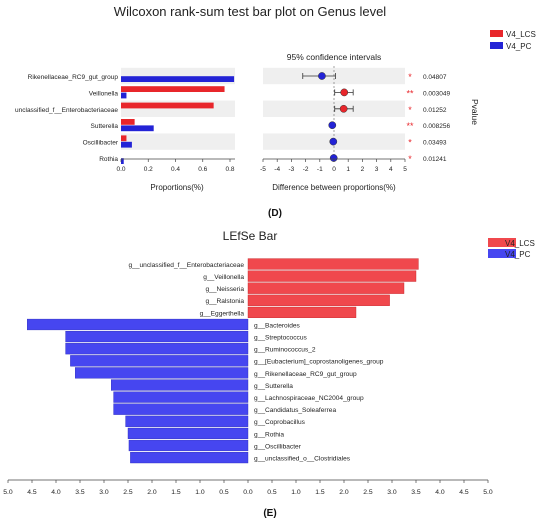 This screenshot has height=527, width=550. I want to click on lefse-legend-label-v4-lcs: V4_LCS, so click(520, 243).